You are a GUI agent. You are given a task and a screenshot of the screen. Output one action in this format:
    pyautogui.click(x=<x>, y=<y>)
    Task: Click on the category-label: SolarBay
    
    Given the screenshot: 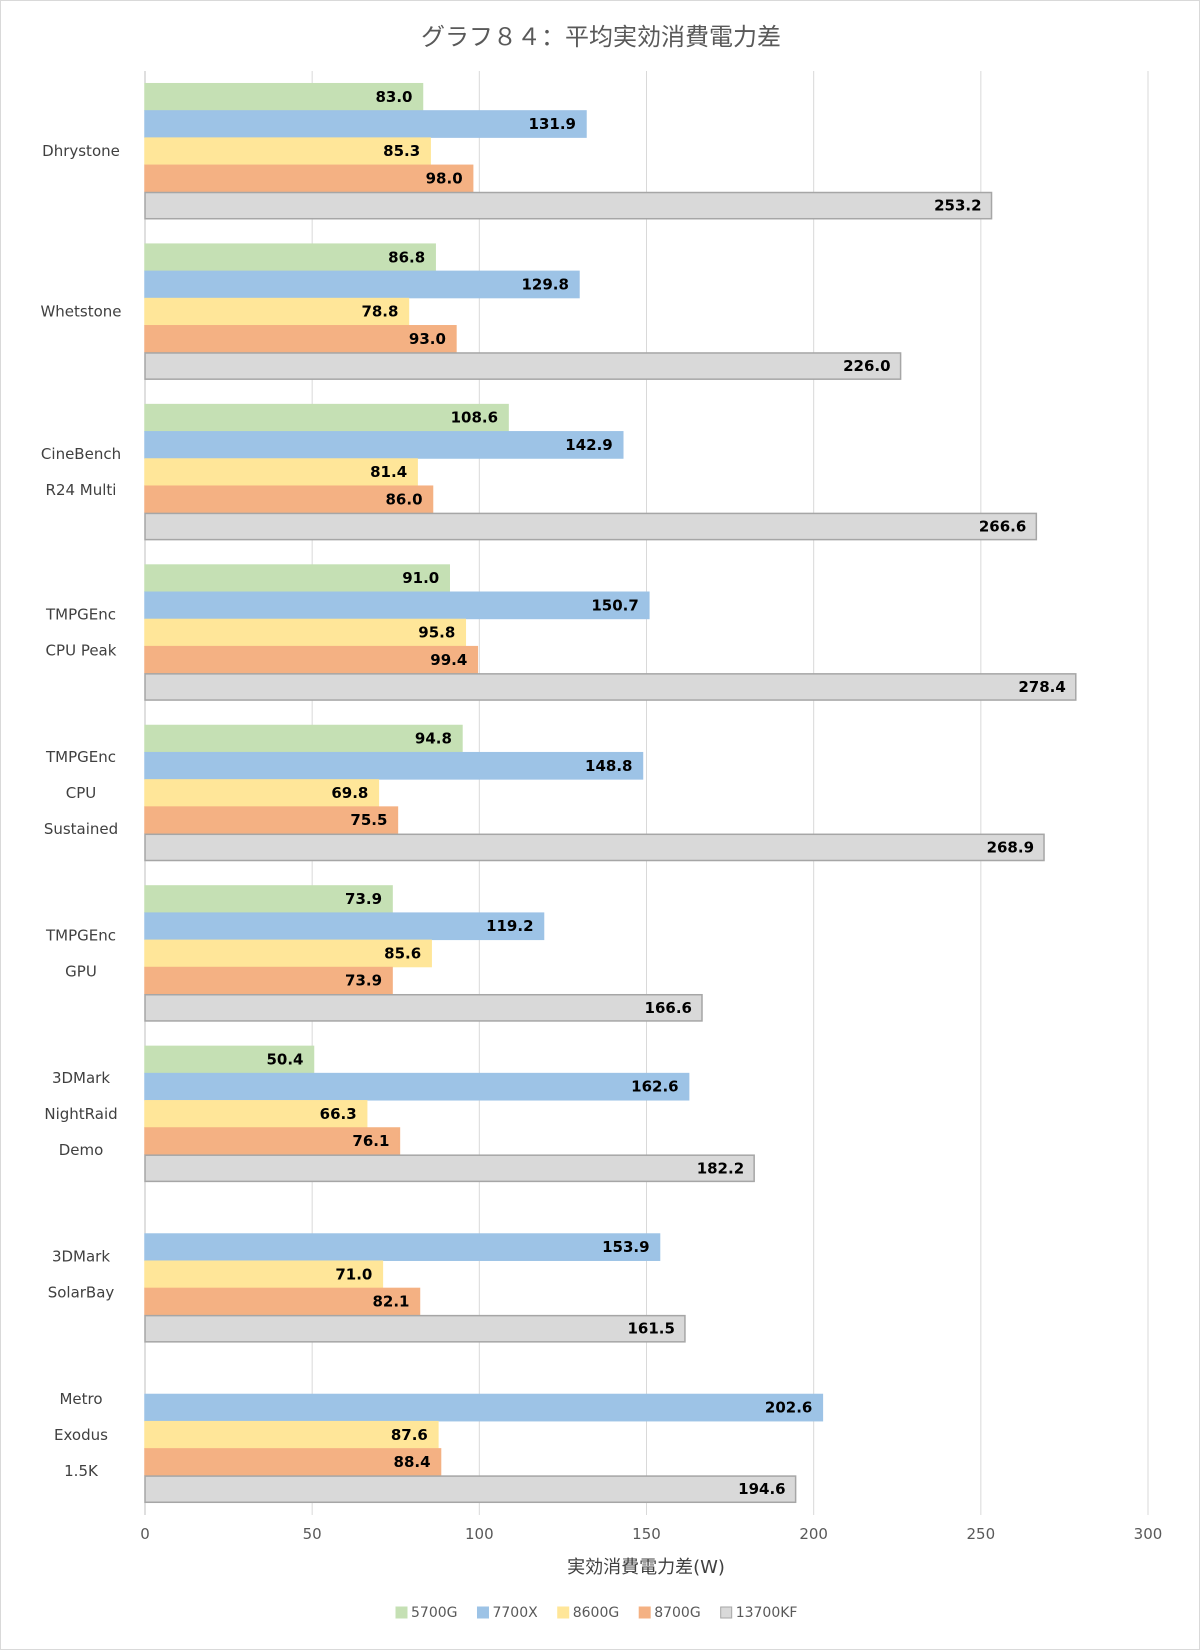 What is the action you would take?
    pyautogui.click(x=81, y=1292)
    